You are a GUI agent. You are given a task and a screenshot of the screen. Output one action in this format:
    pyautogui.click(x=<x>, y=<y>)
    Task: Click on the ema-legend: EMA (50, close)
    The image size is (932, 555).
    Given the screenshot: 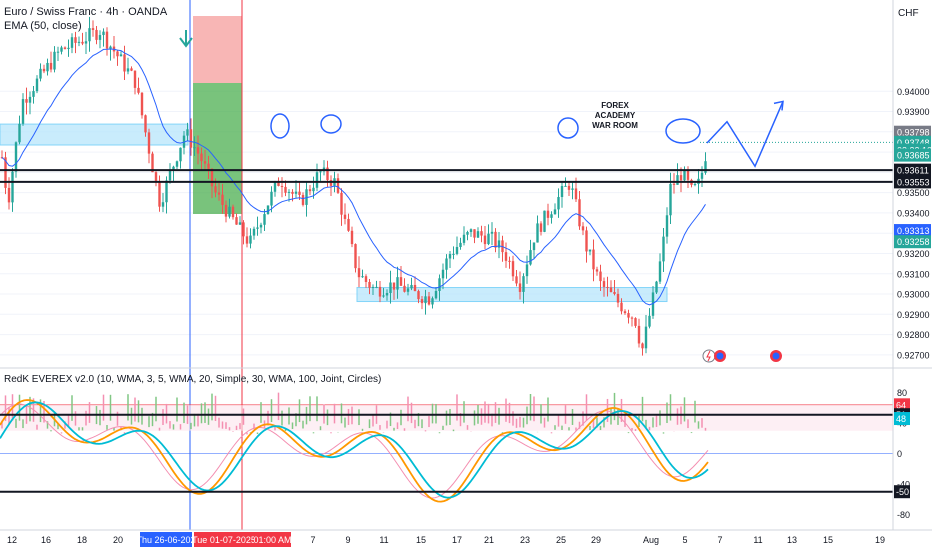 What is the action you would take?
    pyautogui.click(x=43, y=26)
    